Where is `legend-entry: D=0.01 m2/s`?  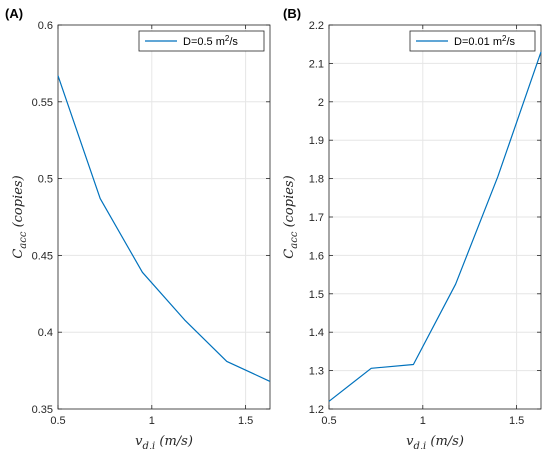 legend-entry: D=0.01 m2/s is located at coordinates (485, 41).